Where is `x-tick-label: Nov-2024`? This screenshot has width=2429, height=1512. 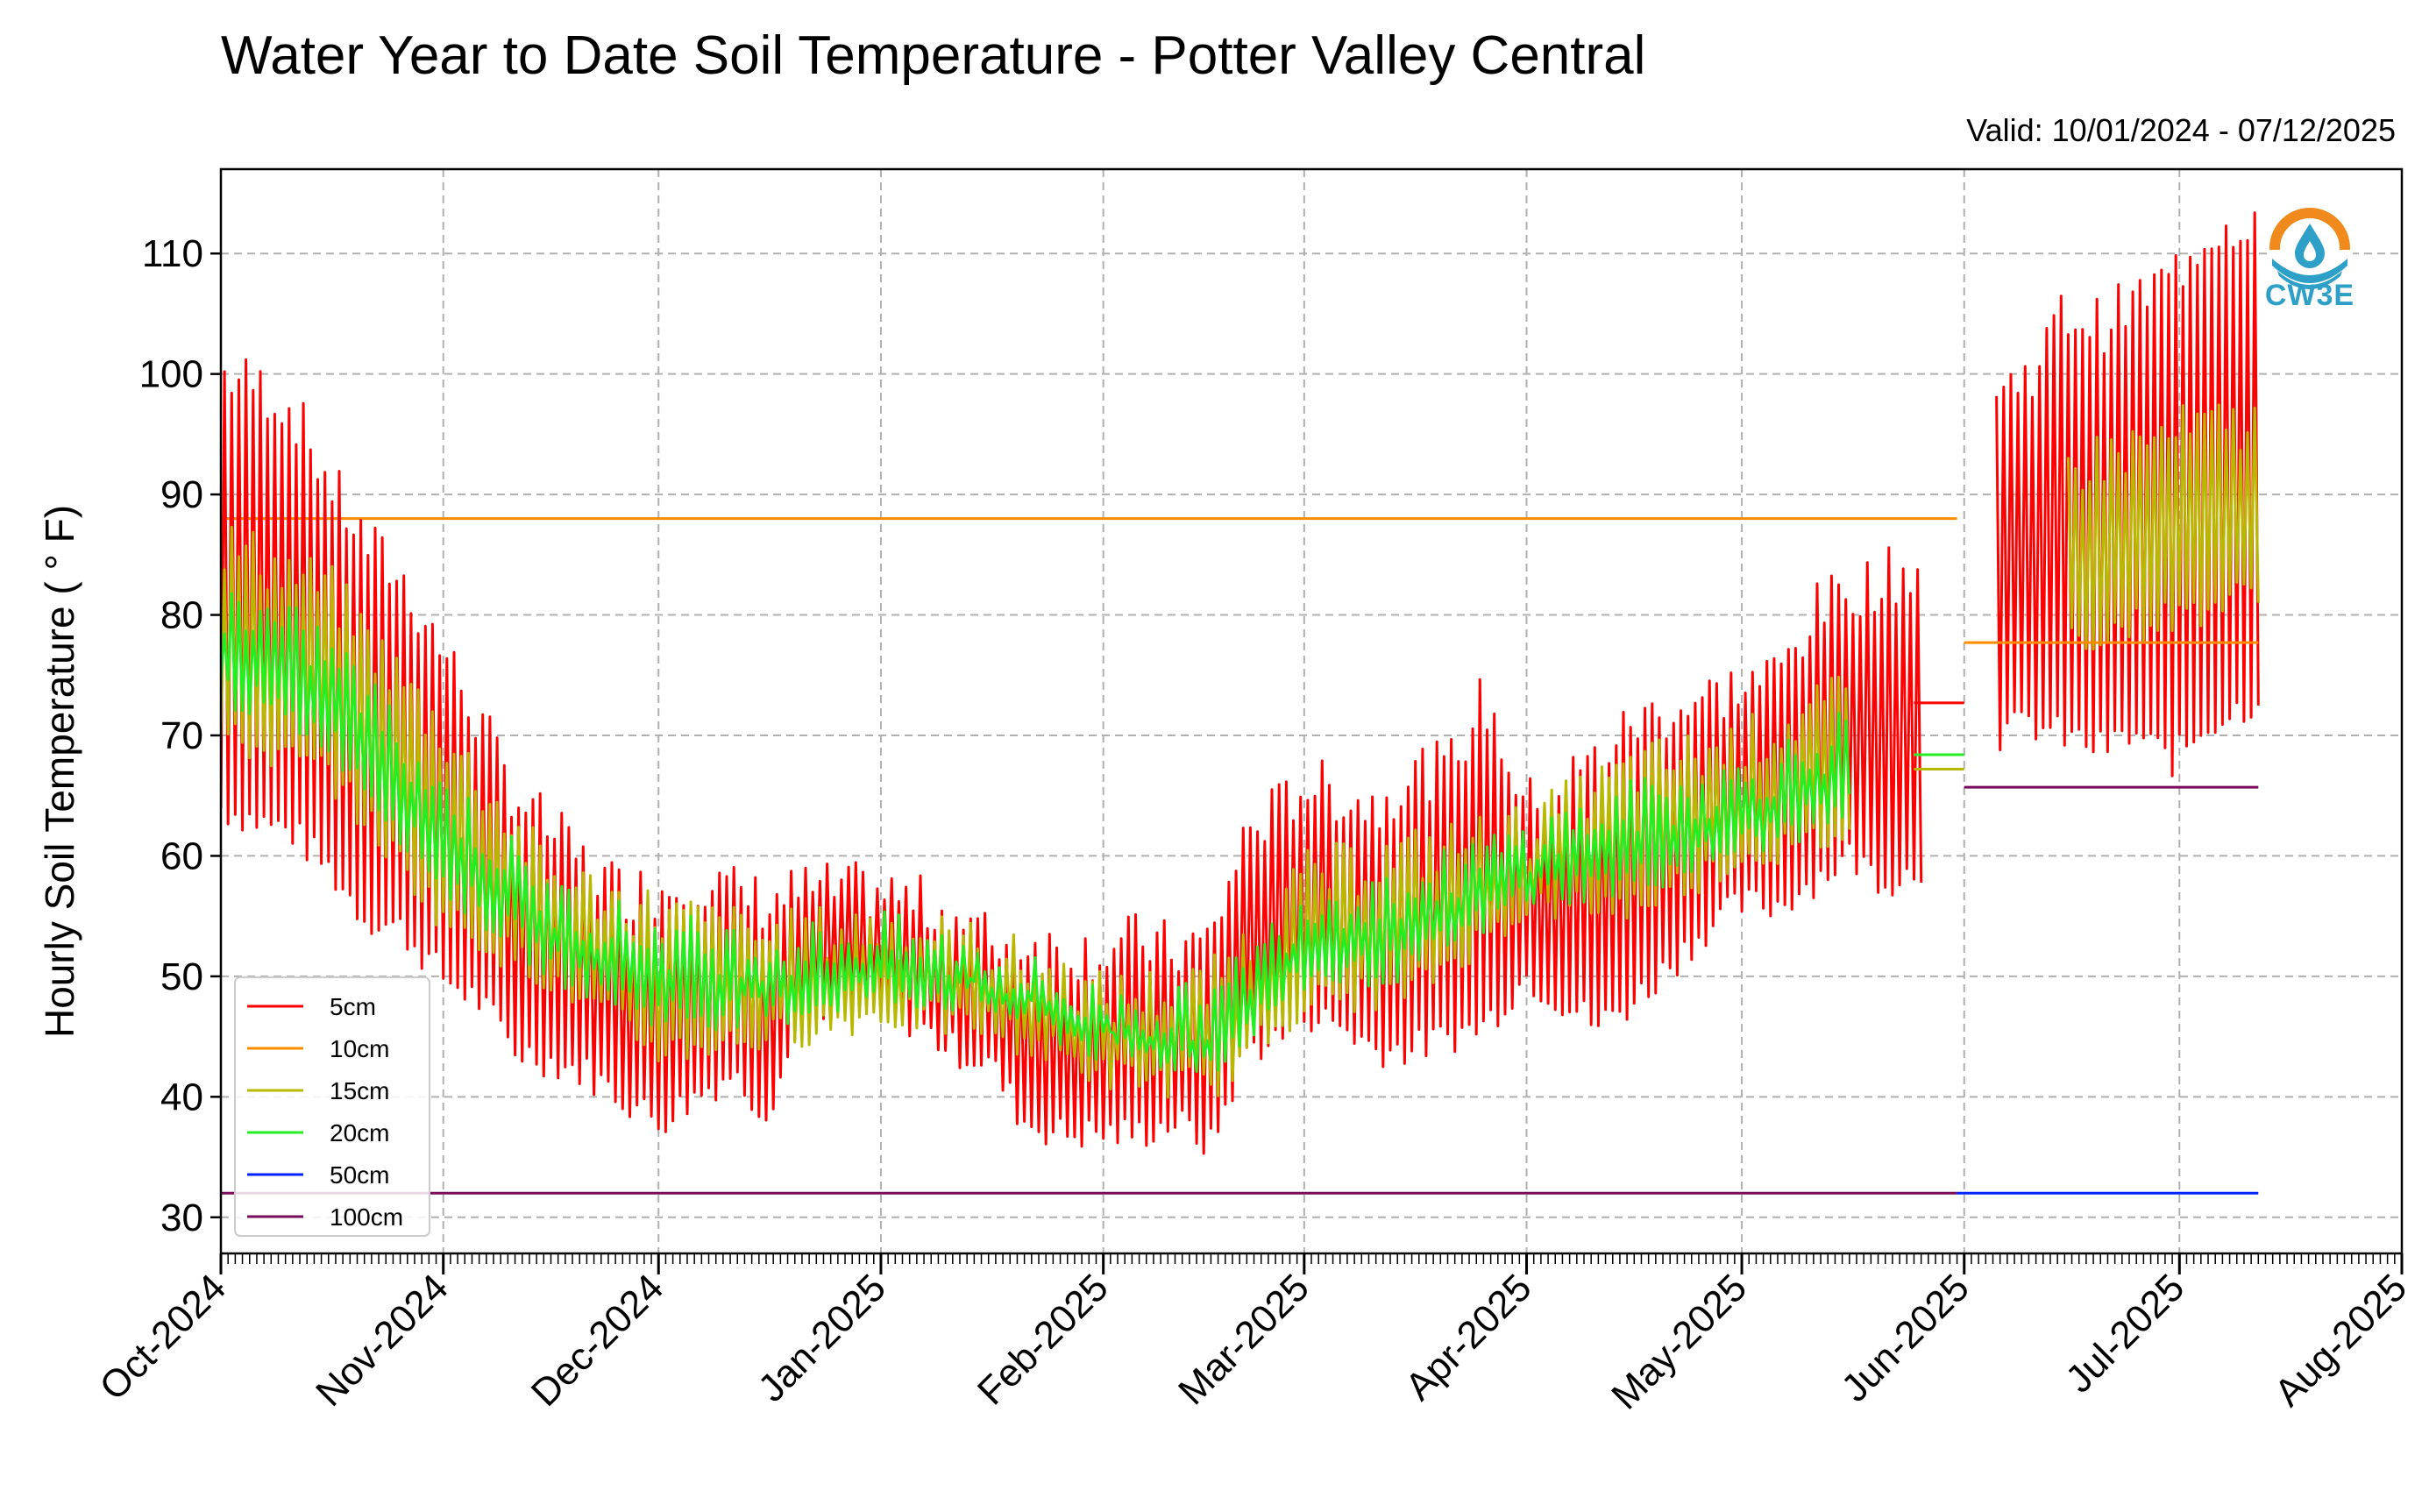
x-tick-label: Nov-2024 is located at coordinates (383, 1340).